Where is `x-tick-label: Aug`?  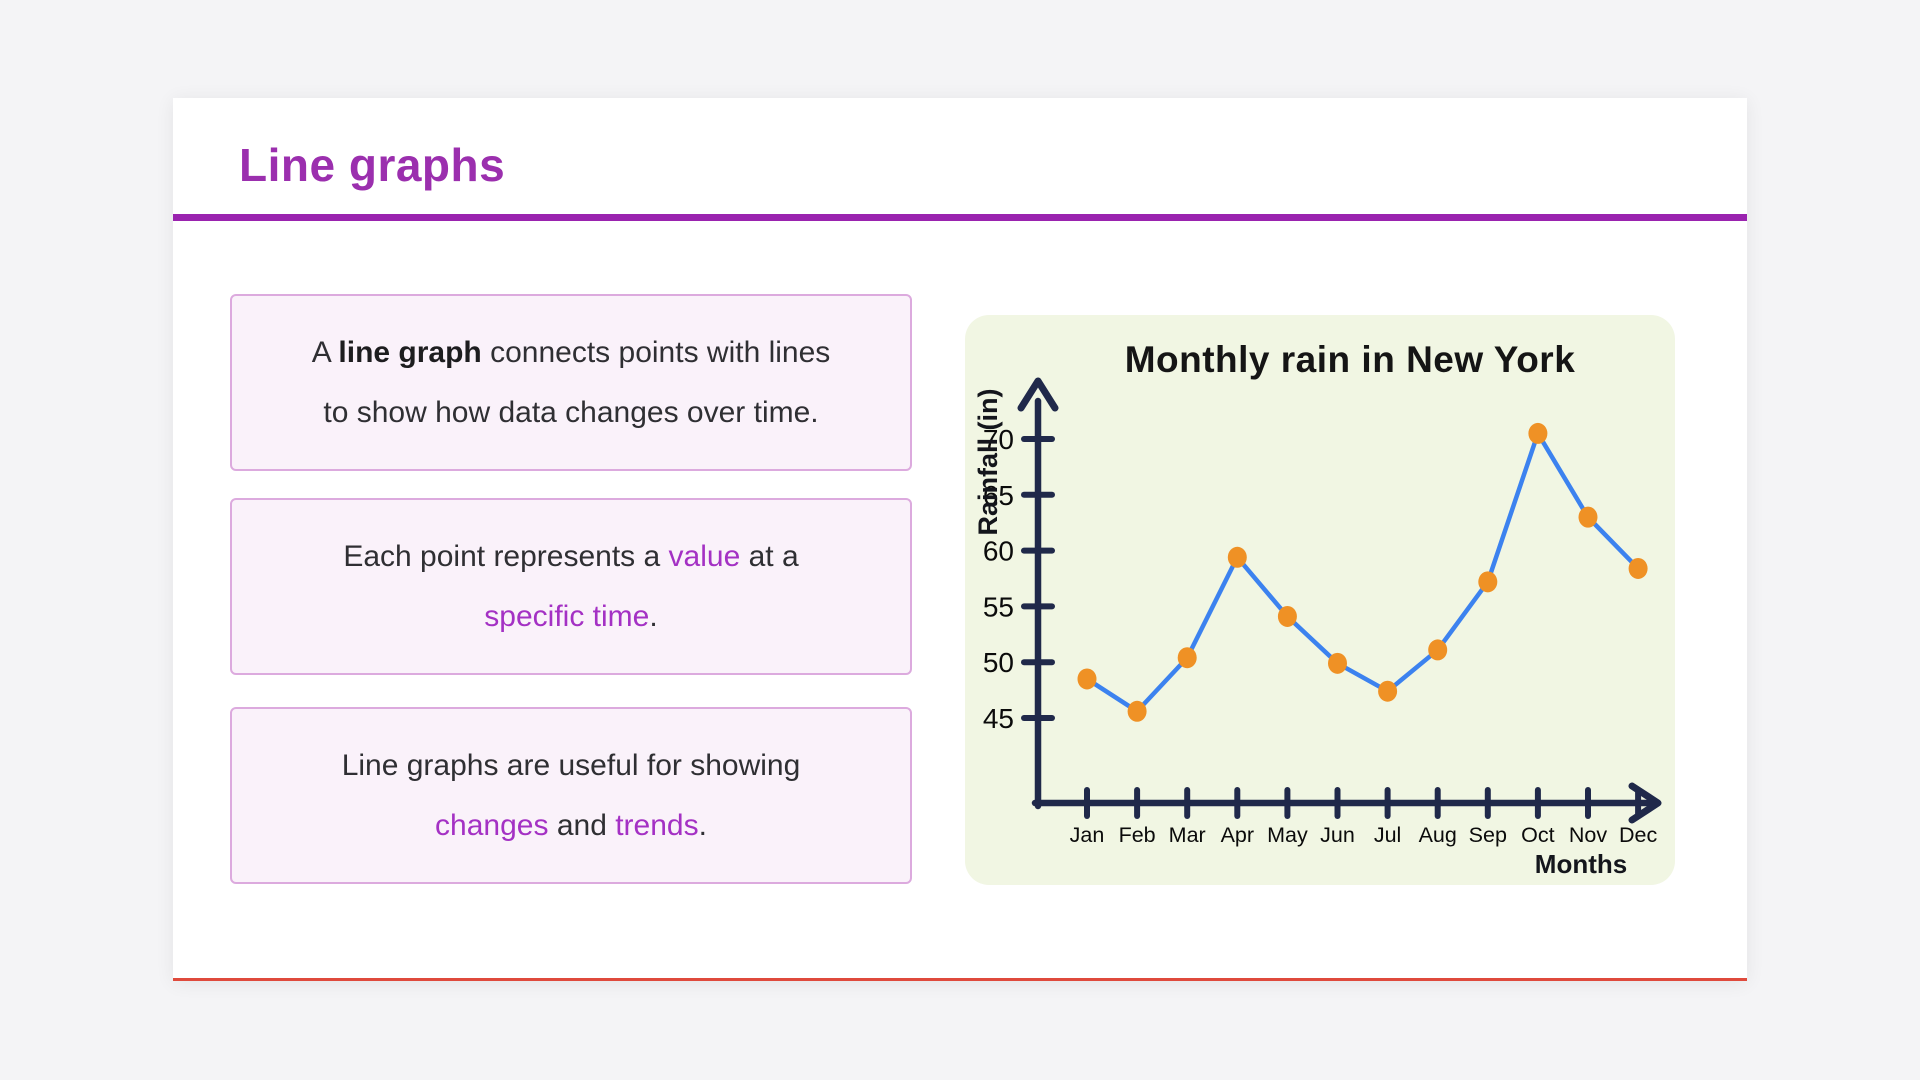 x-tick-label: Aug is located at coordinates (1438, 835).